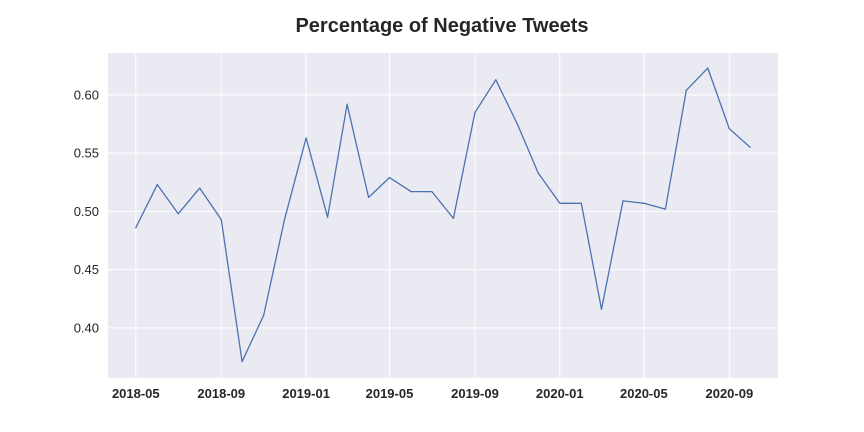 Image resolution: width=864 pixels, height=432 pixels. Describe the element at coordinates (136, 393) in the screenshot. I see `x-tick-label: 2018-05` at that location.